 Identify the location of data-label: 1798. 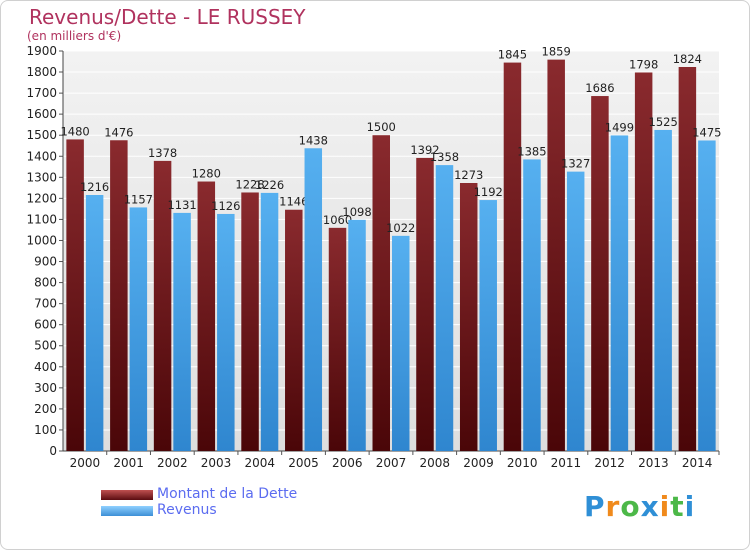
(643, 64).